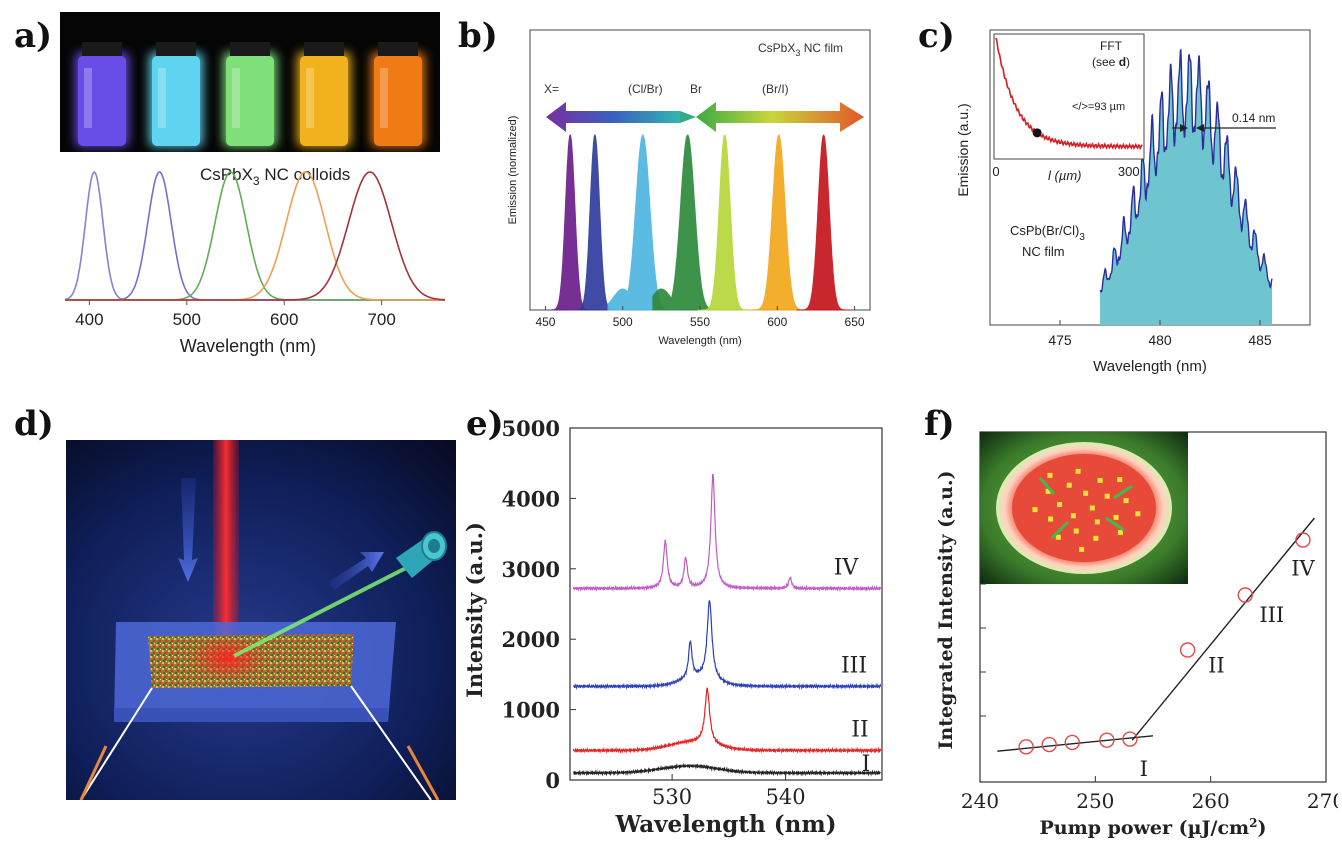 The image size is (1342, 848). What do you see at coordinates (531, 498) in the screenshot?
I see `chart-e-ytick-label: 4000` at bounding box center [531, 498].